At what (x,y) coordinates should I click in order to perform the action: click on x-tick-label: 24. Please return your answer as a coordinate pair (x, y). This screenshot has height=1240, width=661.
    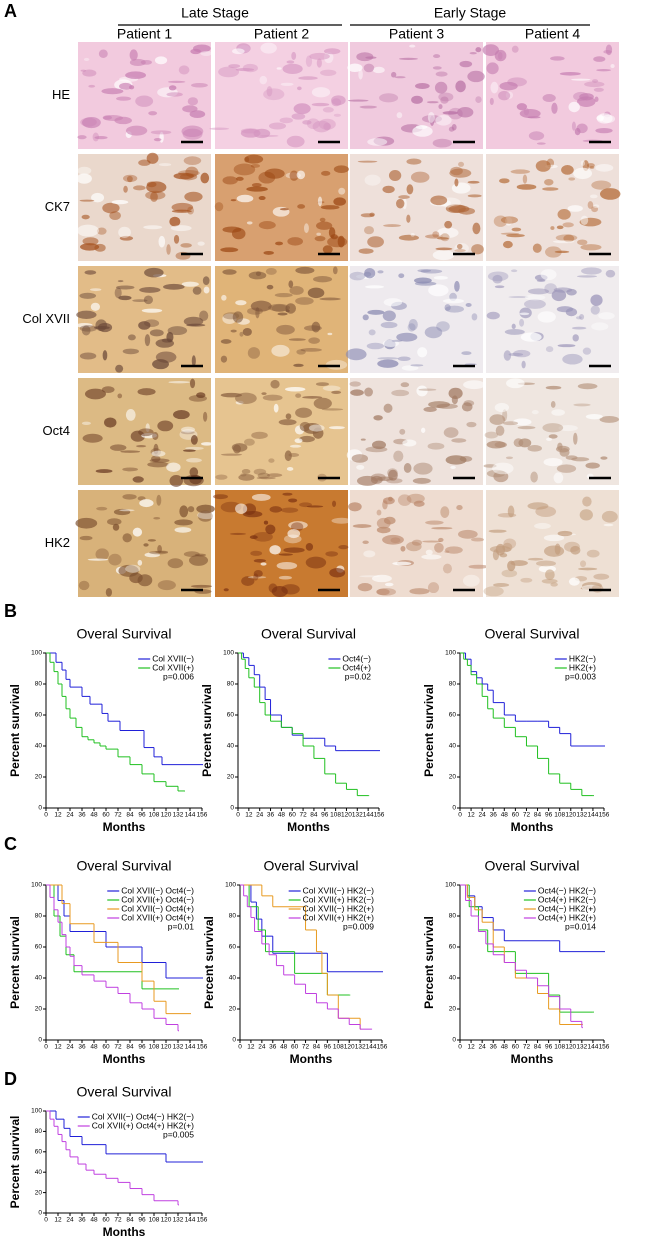
    Looking at the image, I should click on (262, 1047).